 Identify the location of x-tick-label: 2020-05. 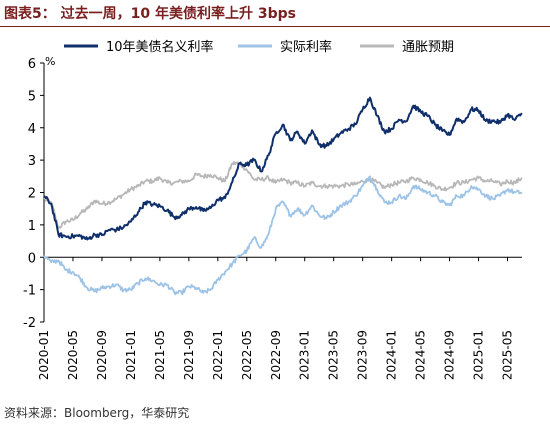
(73, 355).